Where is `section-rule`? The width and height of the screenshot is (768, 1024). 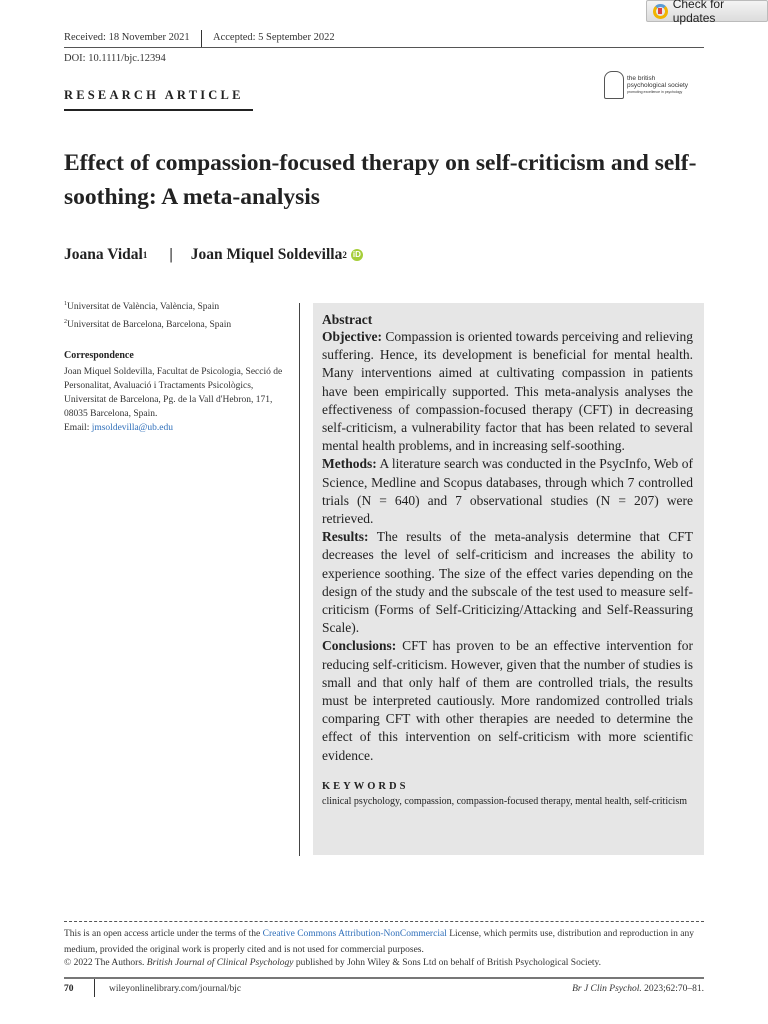 section-rule is located at coordinates (158, 110).